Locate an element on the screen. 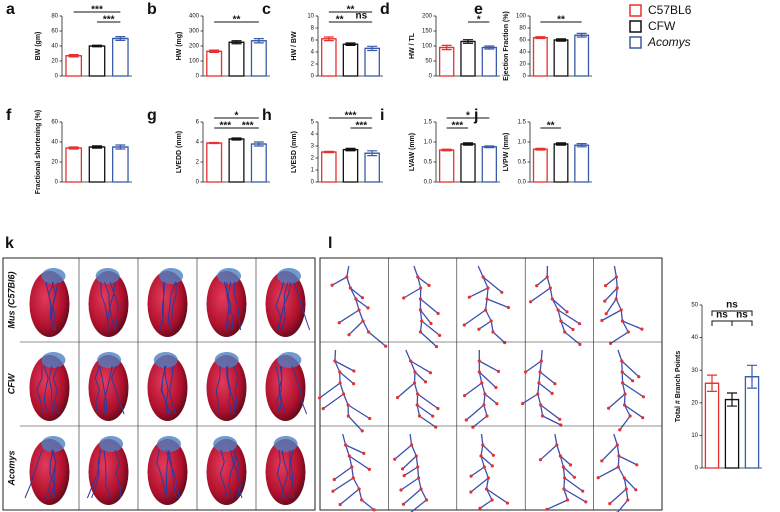 This screenshot has width=780, height=512. y-tick-label: 50 is located at coordinates (428, 62).